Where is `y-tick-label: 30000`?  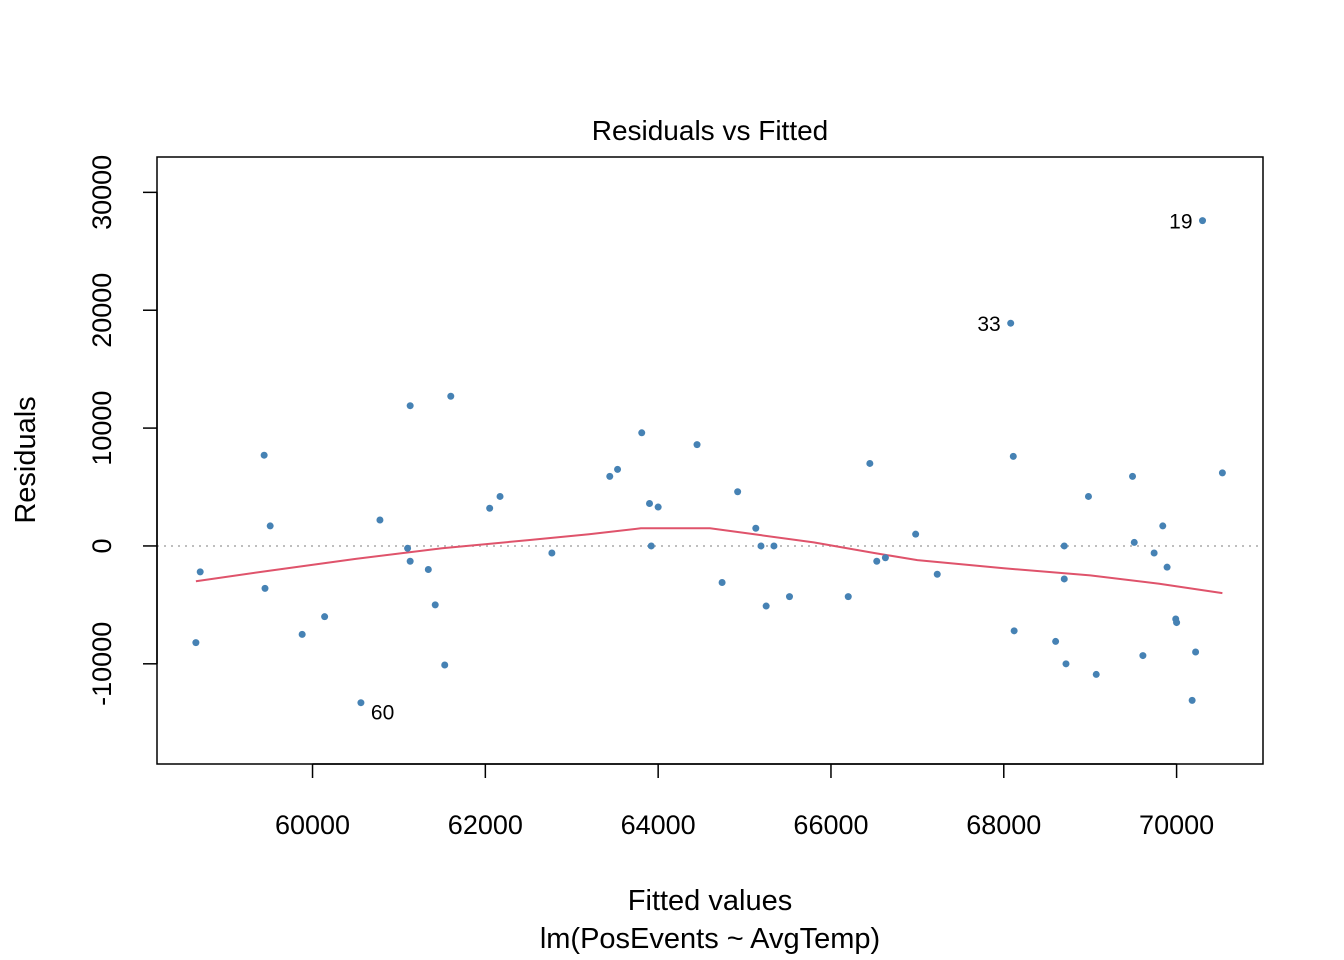
y-tick-label: 30000 is located at coordinates (102, 192).